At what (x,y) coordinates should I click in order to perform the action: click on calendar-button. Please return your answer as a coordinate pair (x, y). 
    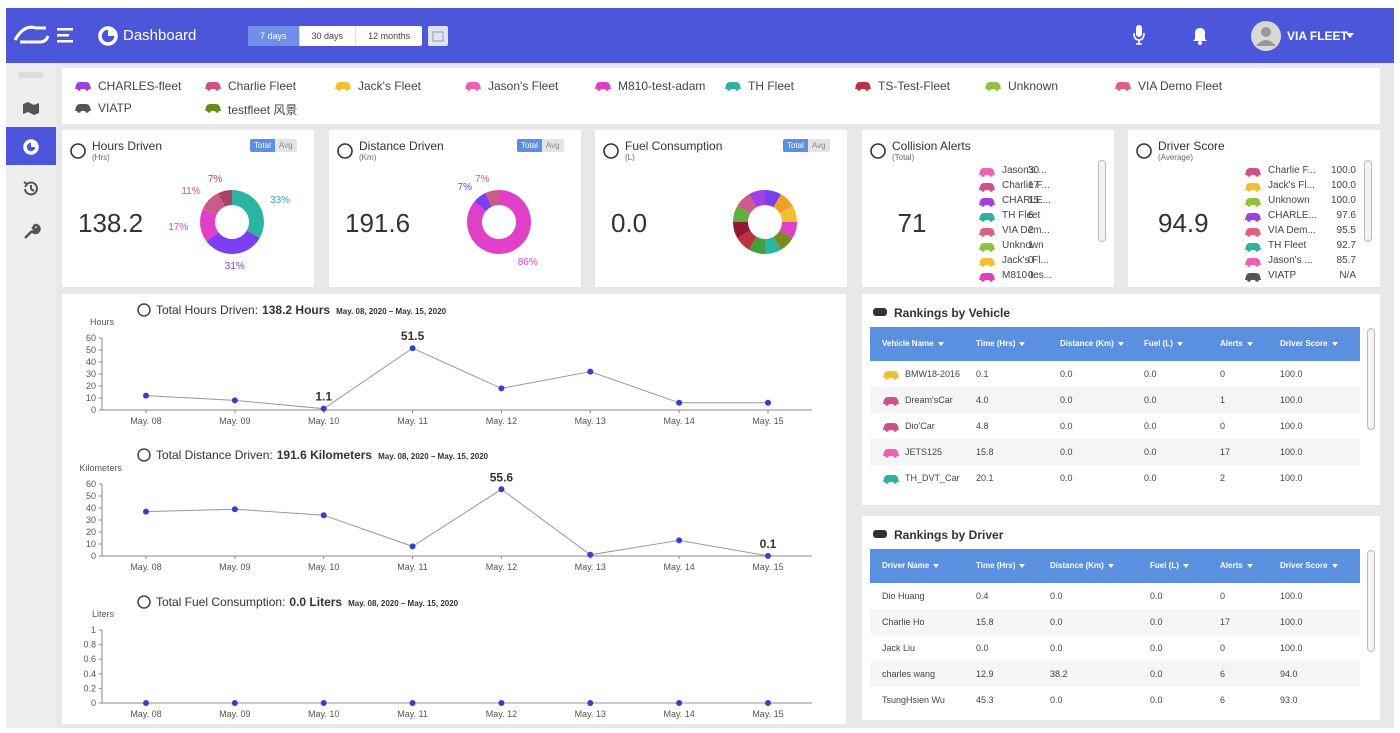
    Looking at the image, I should click on (438, 36).